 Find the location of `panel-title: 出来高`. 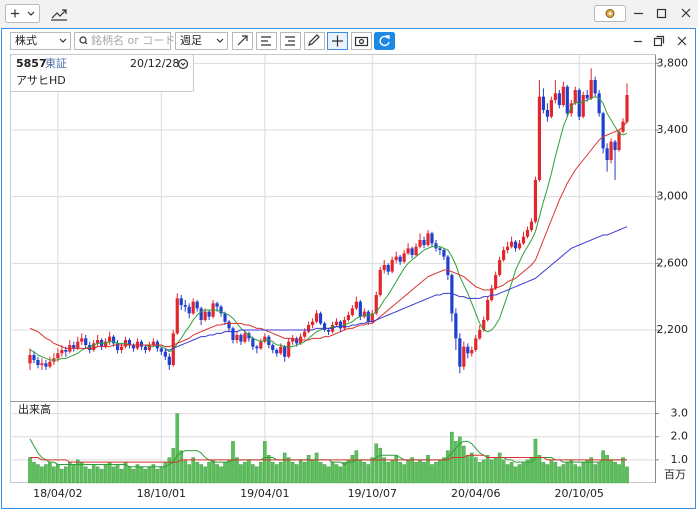

panel-title: 出来高 is located at coordinates (34, 409).